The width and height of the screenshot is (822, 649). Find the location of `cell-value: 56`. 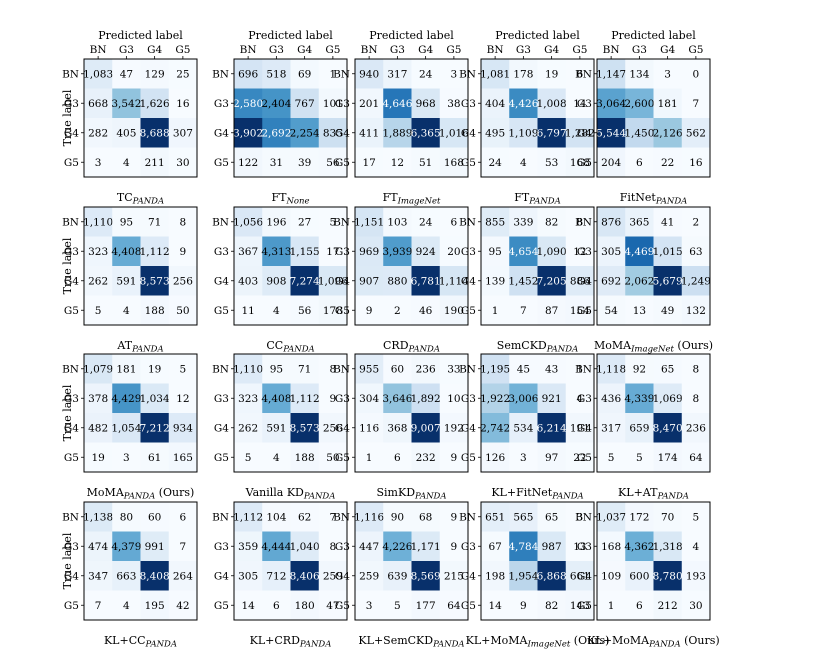

cell-value: 56 is located at coordinates (305, 311).